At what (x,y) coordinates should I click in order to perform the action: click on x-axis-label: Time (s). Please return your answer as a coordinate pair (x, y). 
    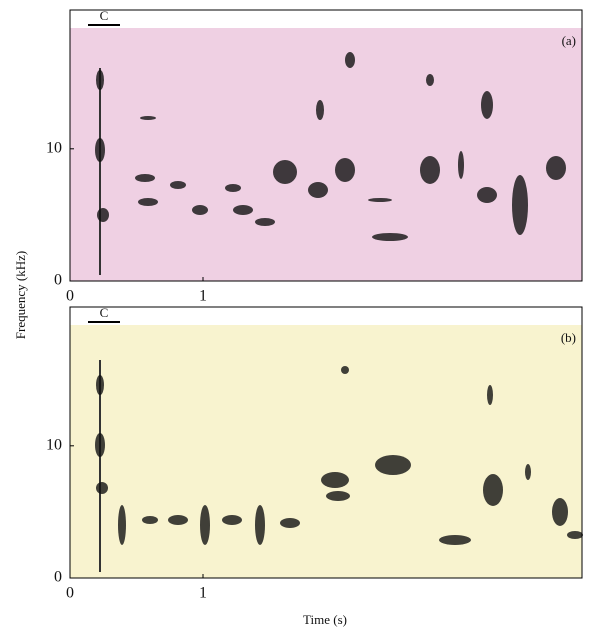
    Looking at the image, I should click on (325, 619).